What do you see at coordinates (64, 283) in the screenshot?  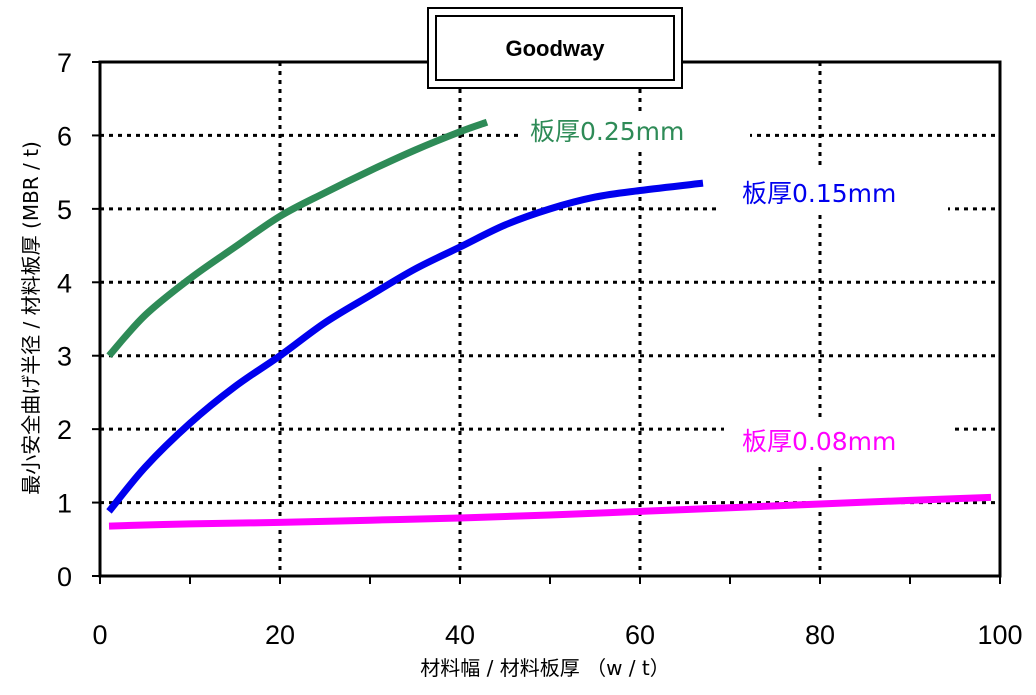 I see `y-tick-label-4: 4` at bounding box center [64, 283].